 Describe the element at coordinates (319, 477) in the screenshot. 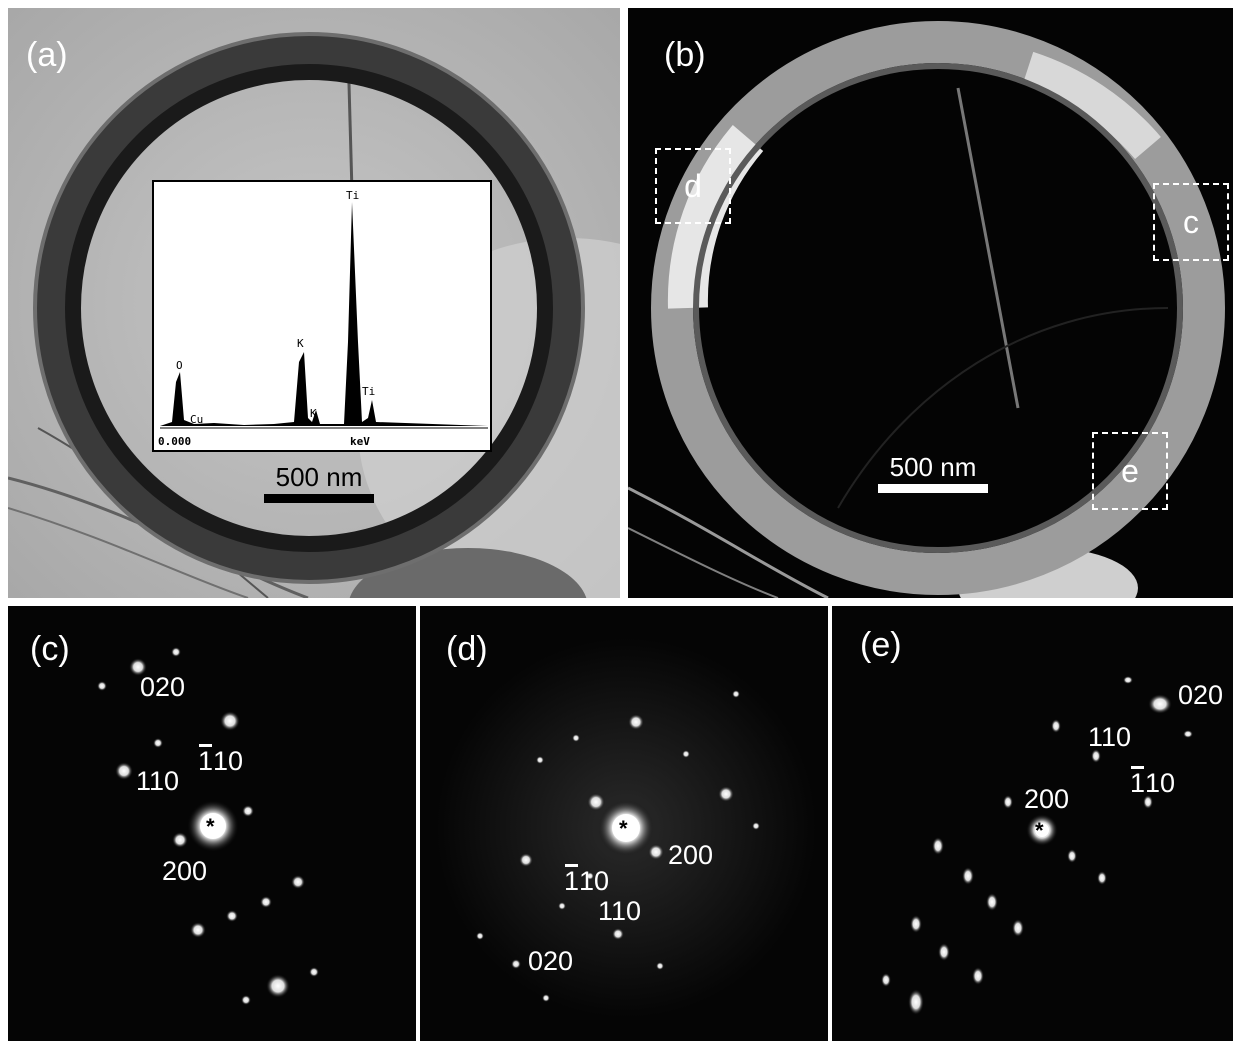

I see `scale-bar-a-label: 500 nm` at that location.